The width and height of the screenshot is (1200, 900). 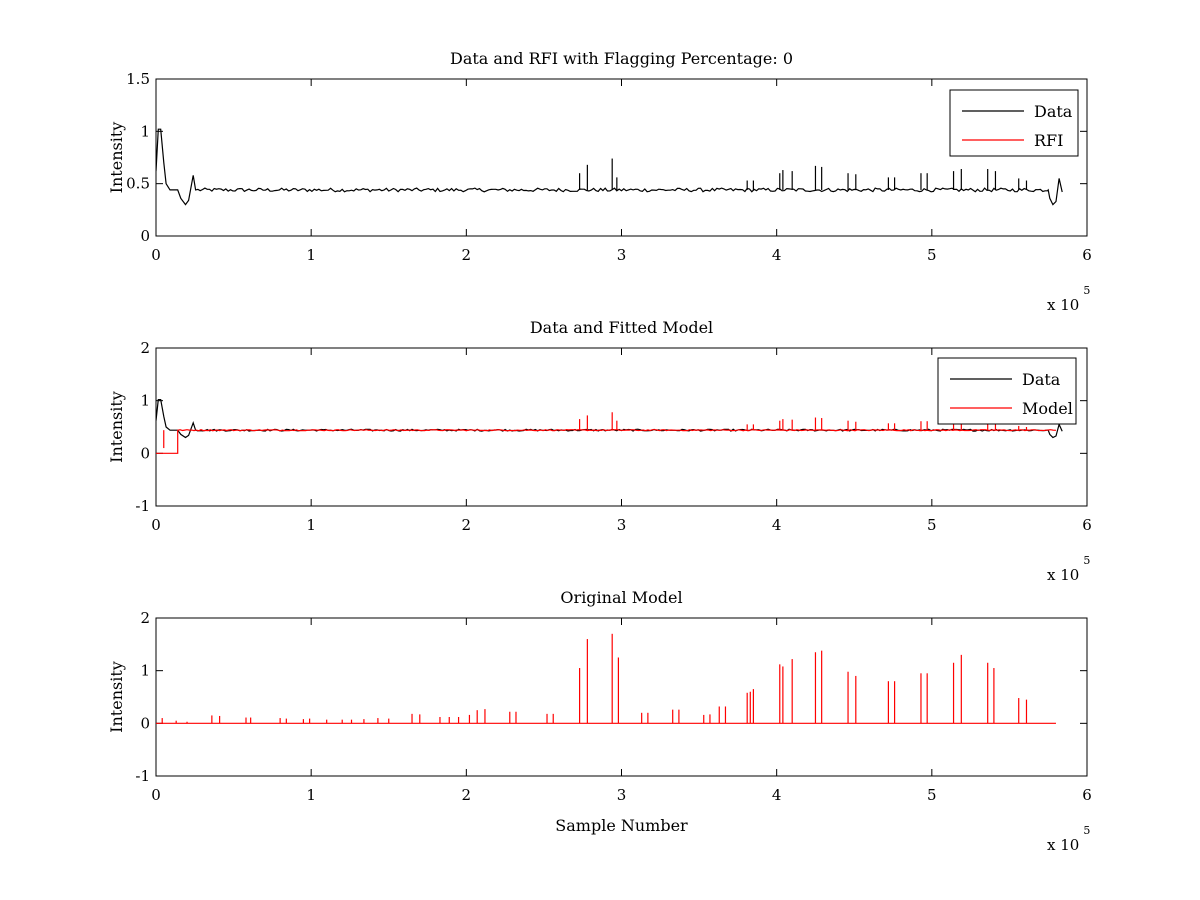 I want to click on y-tick-label: 1.5, so click(x=138, y=79).